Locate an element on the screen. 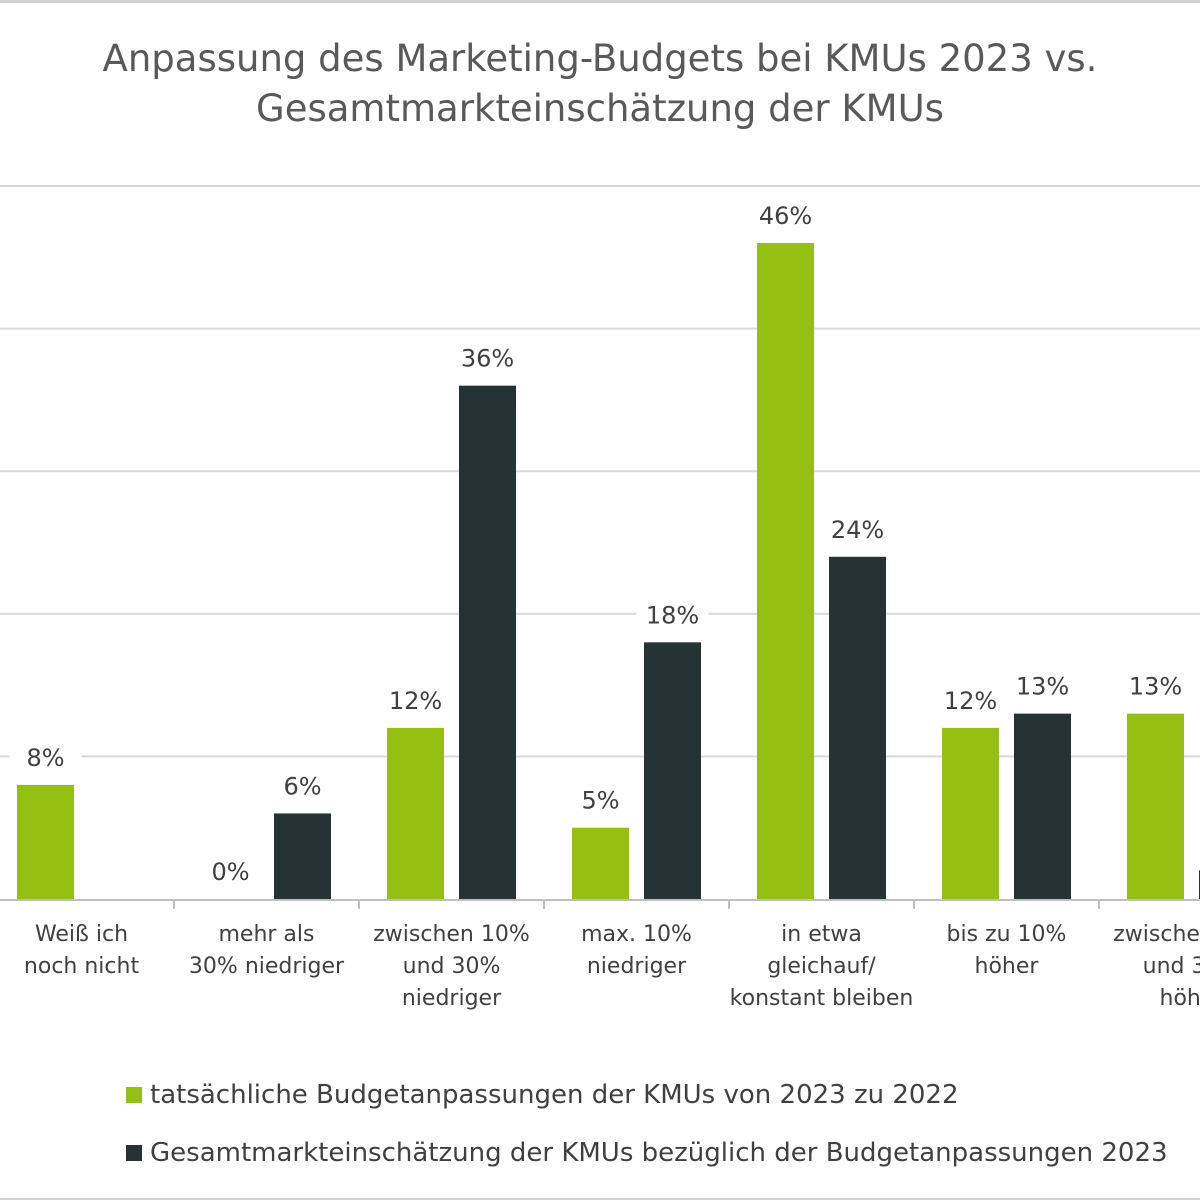  data-label-series-1-cat-1: 8% is located at coordinates (45, 758).